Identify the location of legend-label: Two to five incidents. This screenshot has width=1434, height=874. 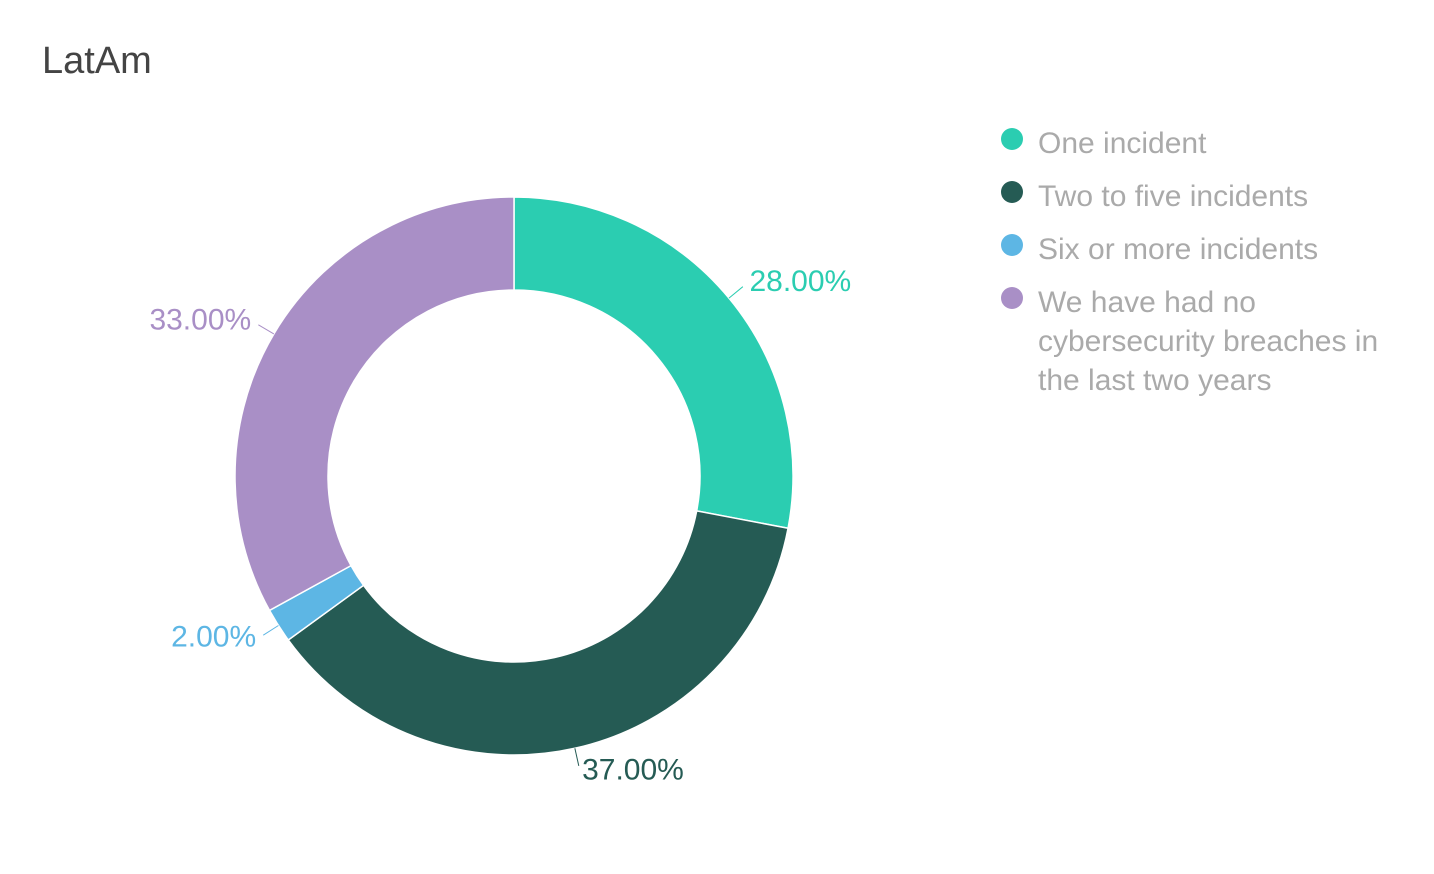
(1173, 196).